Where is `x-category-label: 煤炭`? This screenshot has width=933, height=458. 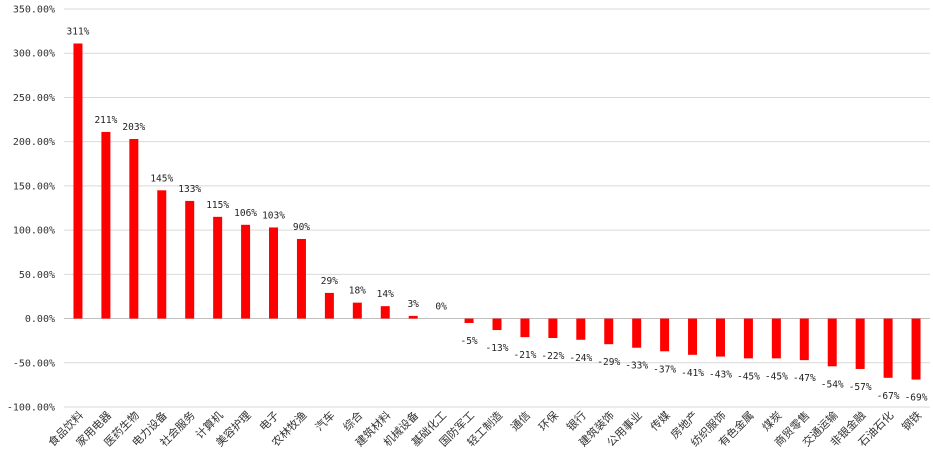 x-category-label: 煤炭 is located at coordinates (772, 421).